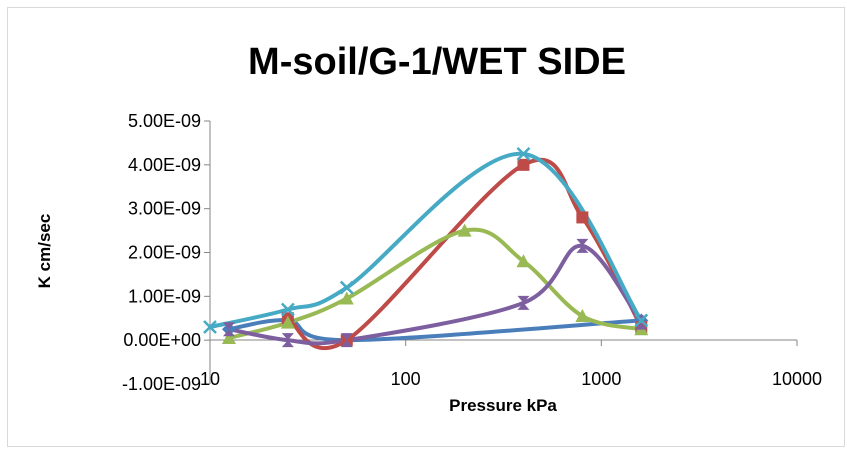 This screenshot has width=847, height=450. What do you see at coordinates (511, 364) in the screenshot?
I see `x-axis-ticks: 10 100 1000 10000` at bounding box center [511, 364].